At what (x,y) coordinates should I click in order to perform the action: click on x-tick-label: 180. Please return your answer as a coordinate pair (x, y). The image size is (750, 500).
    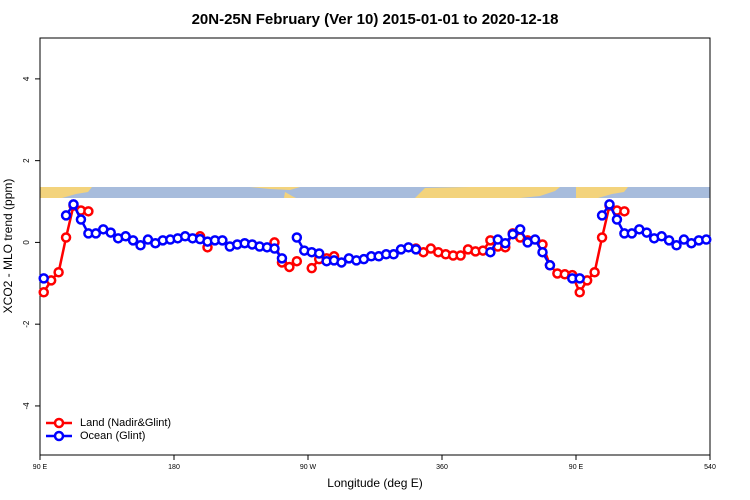
    Looking at the image, I should click on (174, 467).